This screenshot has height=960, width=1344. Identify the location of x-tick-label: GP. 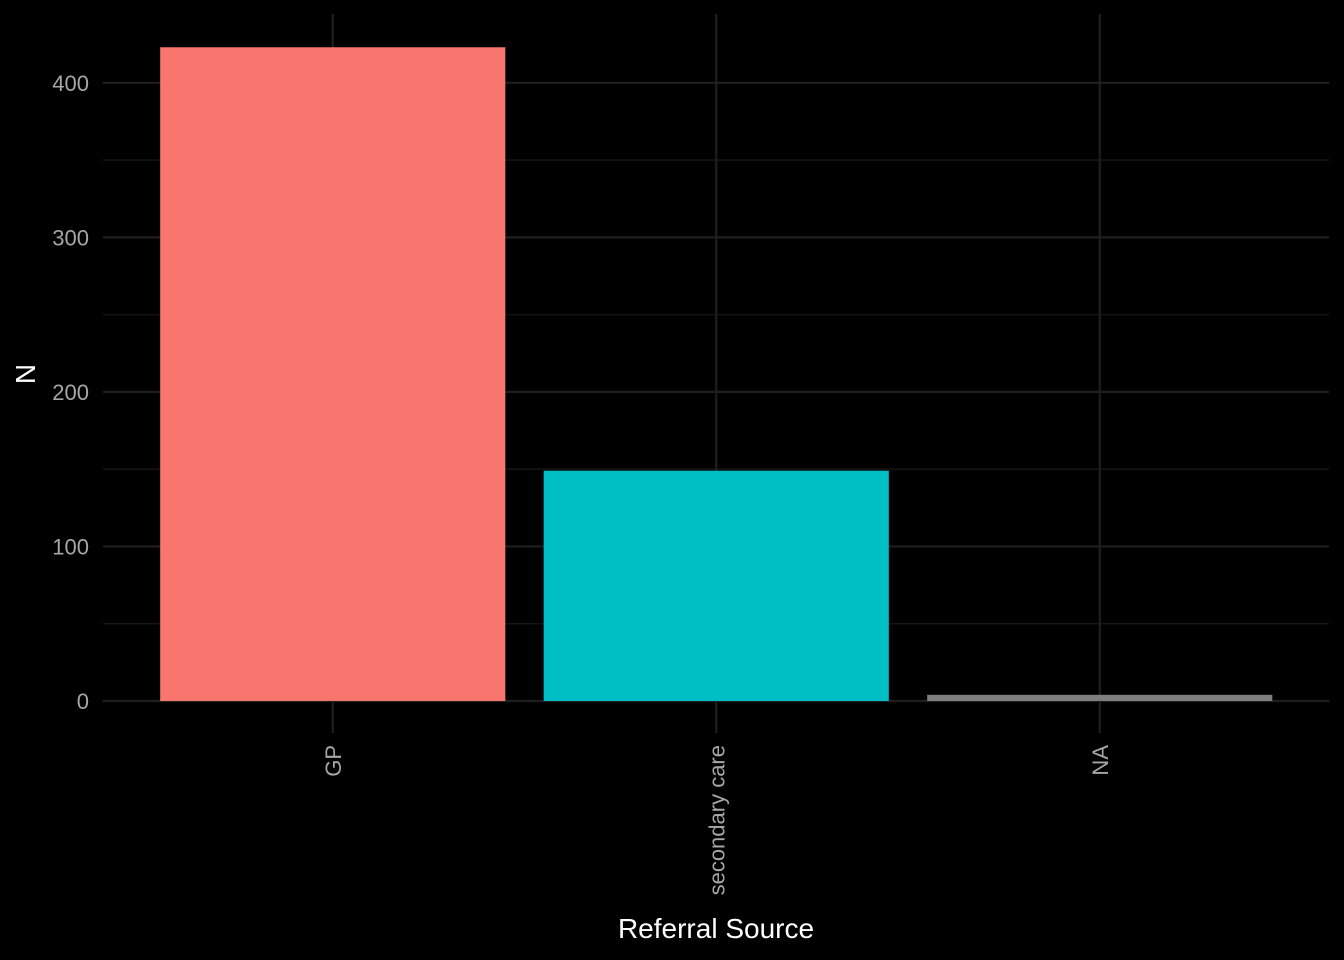
(333, 761).